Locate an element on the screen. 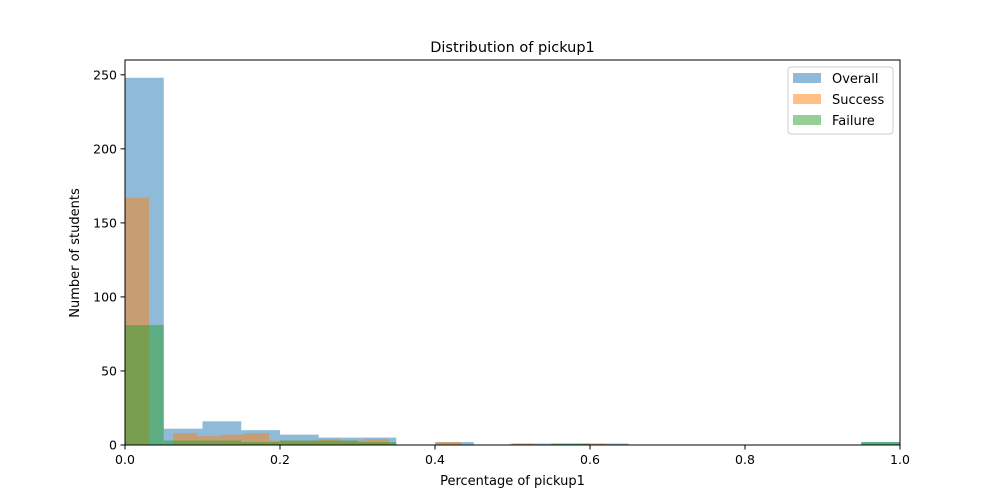 This screenshot has height=500, width=1000. y-tick-label: 50 is located at coordinates (109, 370).